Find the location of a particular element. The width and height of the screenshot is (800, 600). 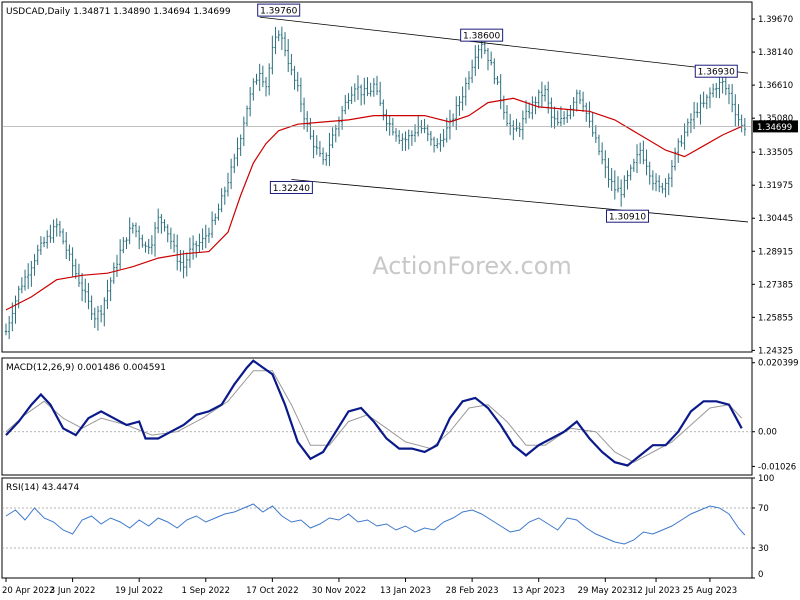

price-tick-label: 1.38140 is located at coordinates (775, 53).